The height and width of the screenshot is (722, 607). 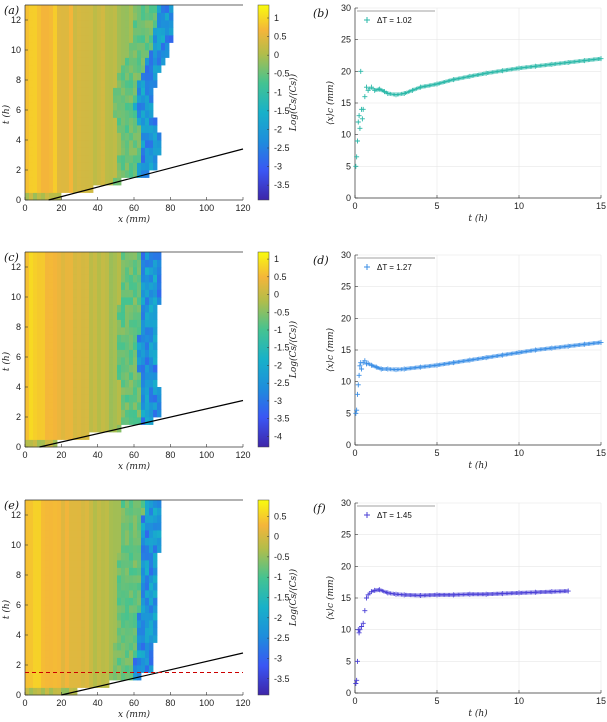 What do you see at coordinates (18, 327) in the screenshot?
I see `y-tick-label: 8` at bounding box center [18, 327].